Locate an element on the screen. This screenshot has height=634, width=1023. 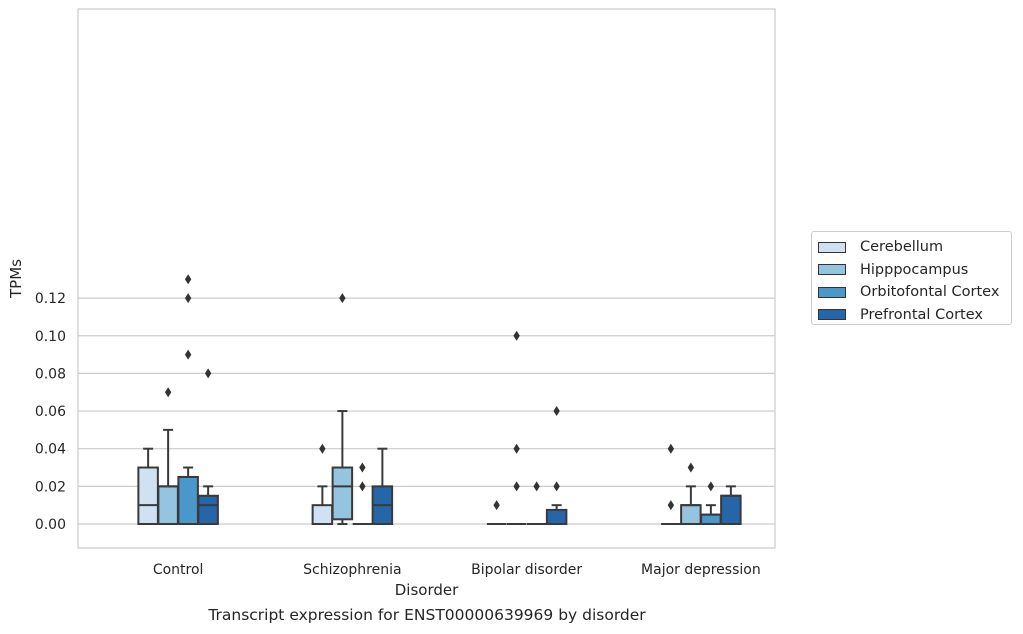
legend-label: Cerebellum is located at coordinates (902, 247).